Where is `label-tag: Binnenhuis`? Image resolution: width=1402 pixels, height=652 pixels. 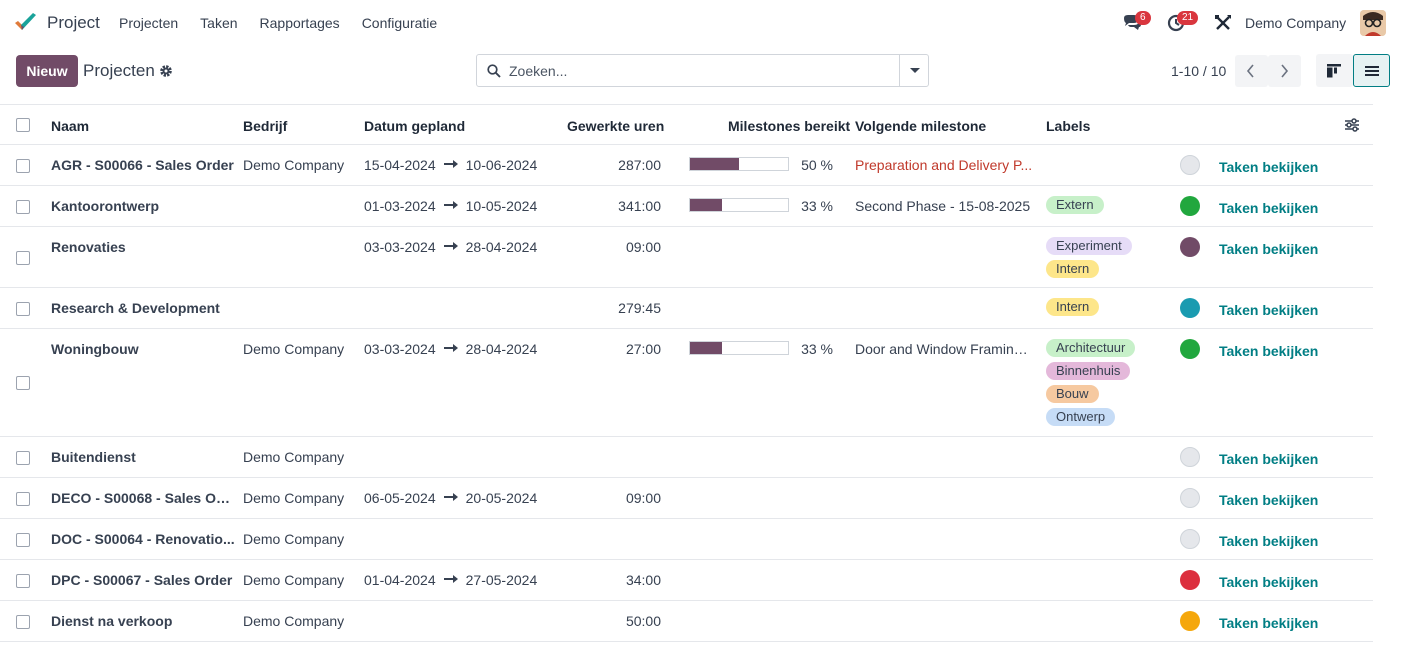
label-tag: Binnenhuis is located at coordinates (1088, 371).